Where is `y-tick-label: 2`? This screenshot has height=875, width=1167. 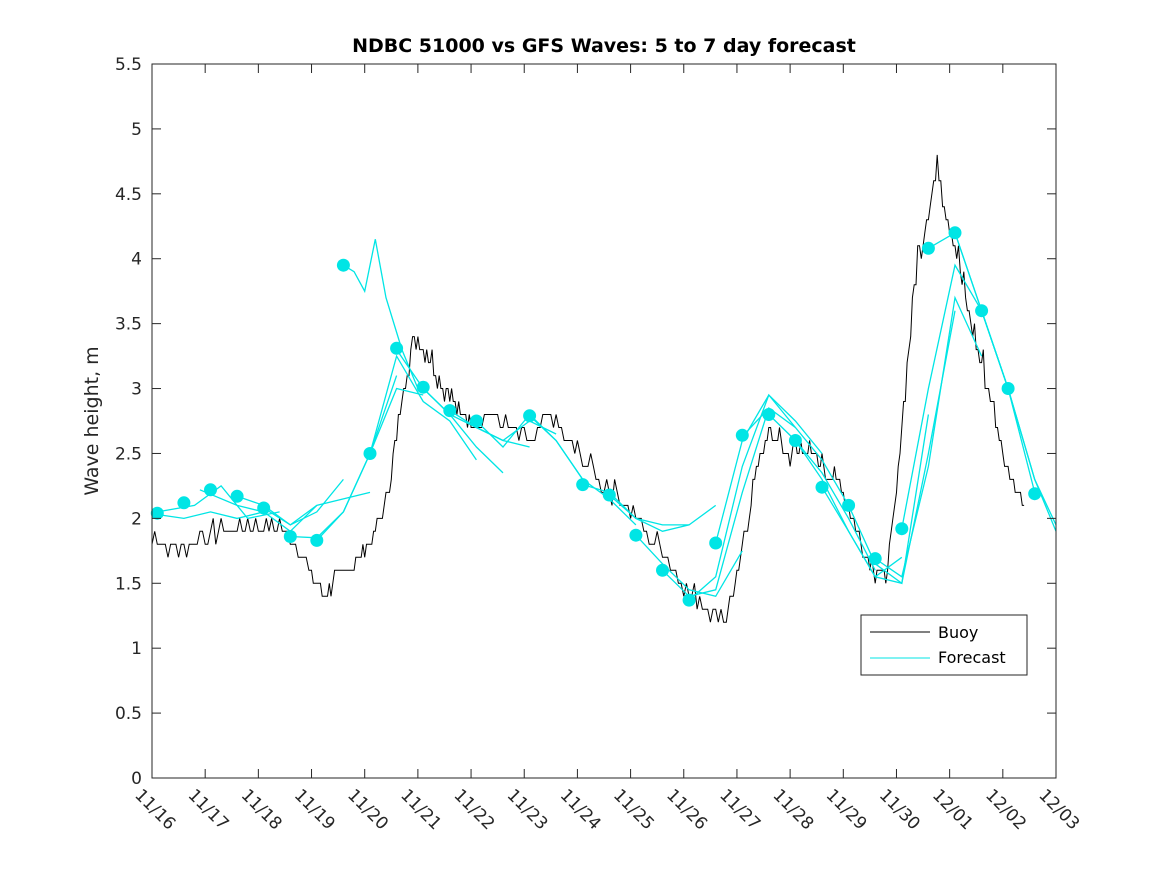 y-tick-label: 2 is located at coordinates (136, 519).